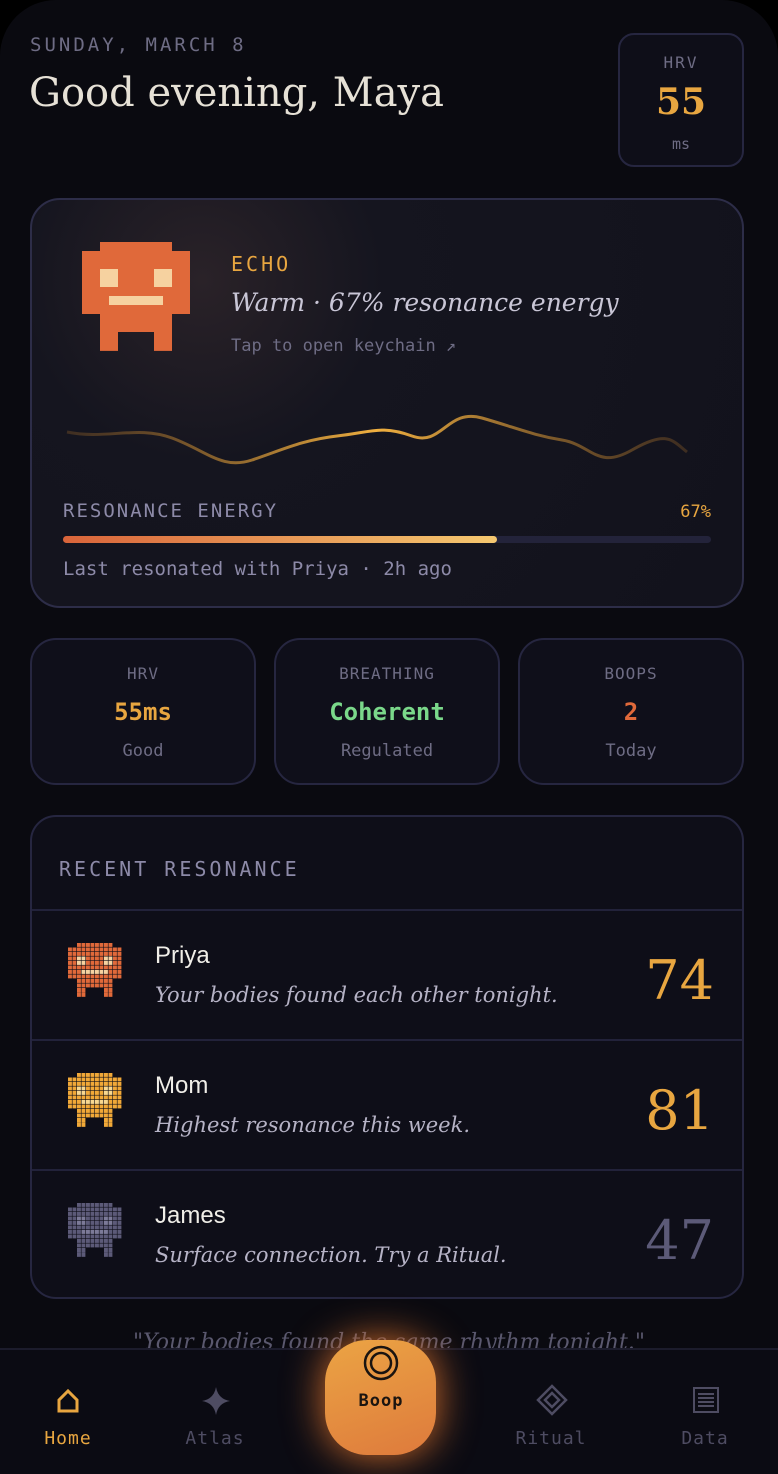  What do you see at coordinates (68, 1400) in the screenshot?
I see `home-icon` at bounding box center [68, 1400].